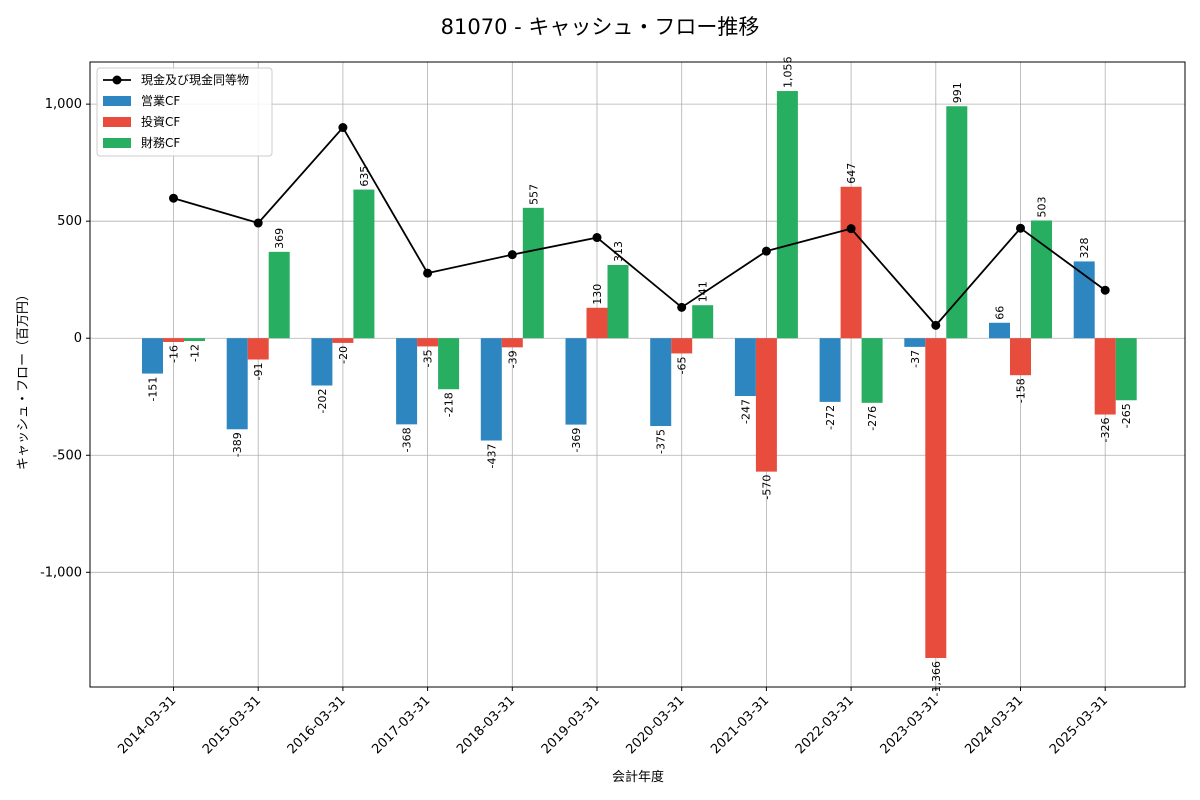 Image resolution: width=1200 pixels, height=800 pixels. Describe the element at coordinates (682, 365) in the screenshot. I see `bar-value-label: -65` at that location.